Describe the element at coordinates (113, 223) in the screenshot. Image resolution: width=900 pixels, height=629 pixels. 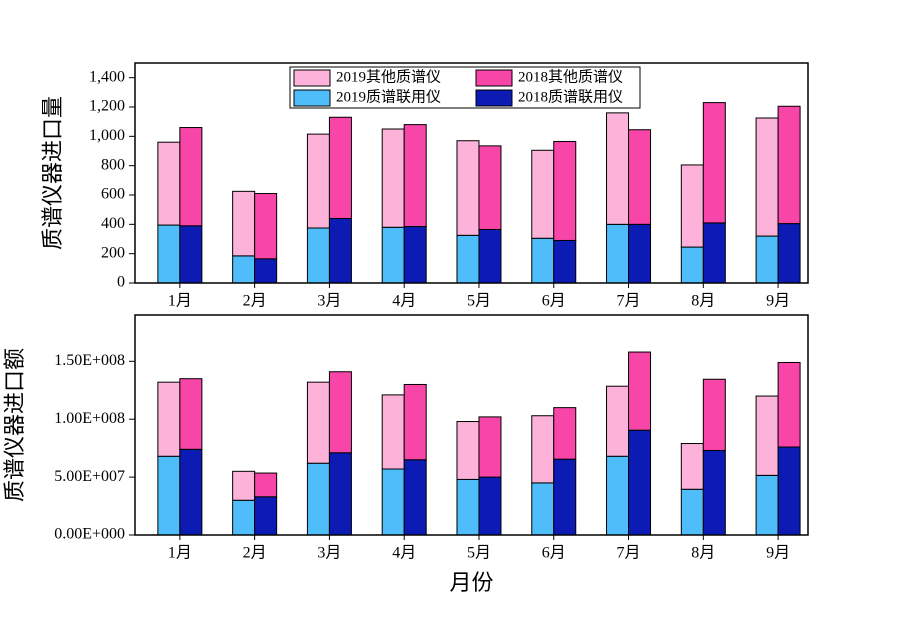
I see `y-tick-label: 400` at that location.